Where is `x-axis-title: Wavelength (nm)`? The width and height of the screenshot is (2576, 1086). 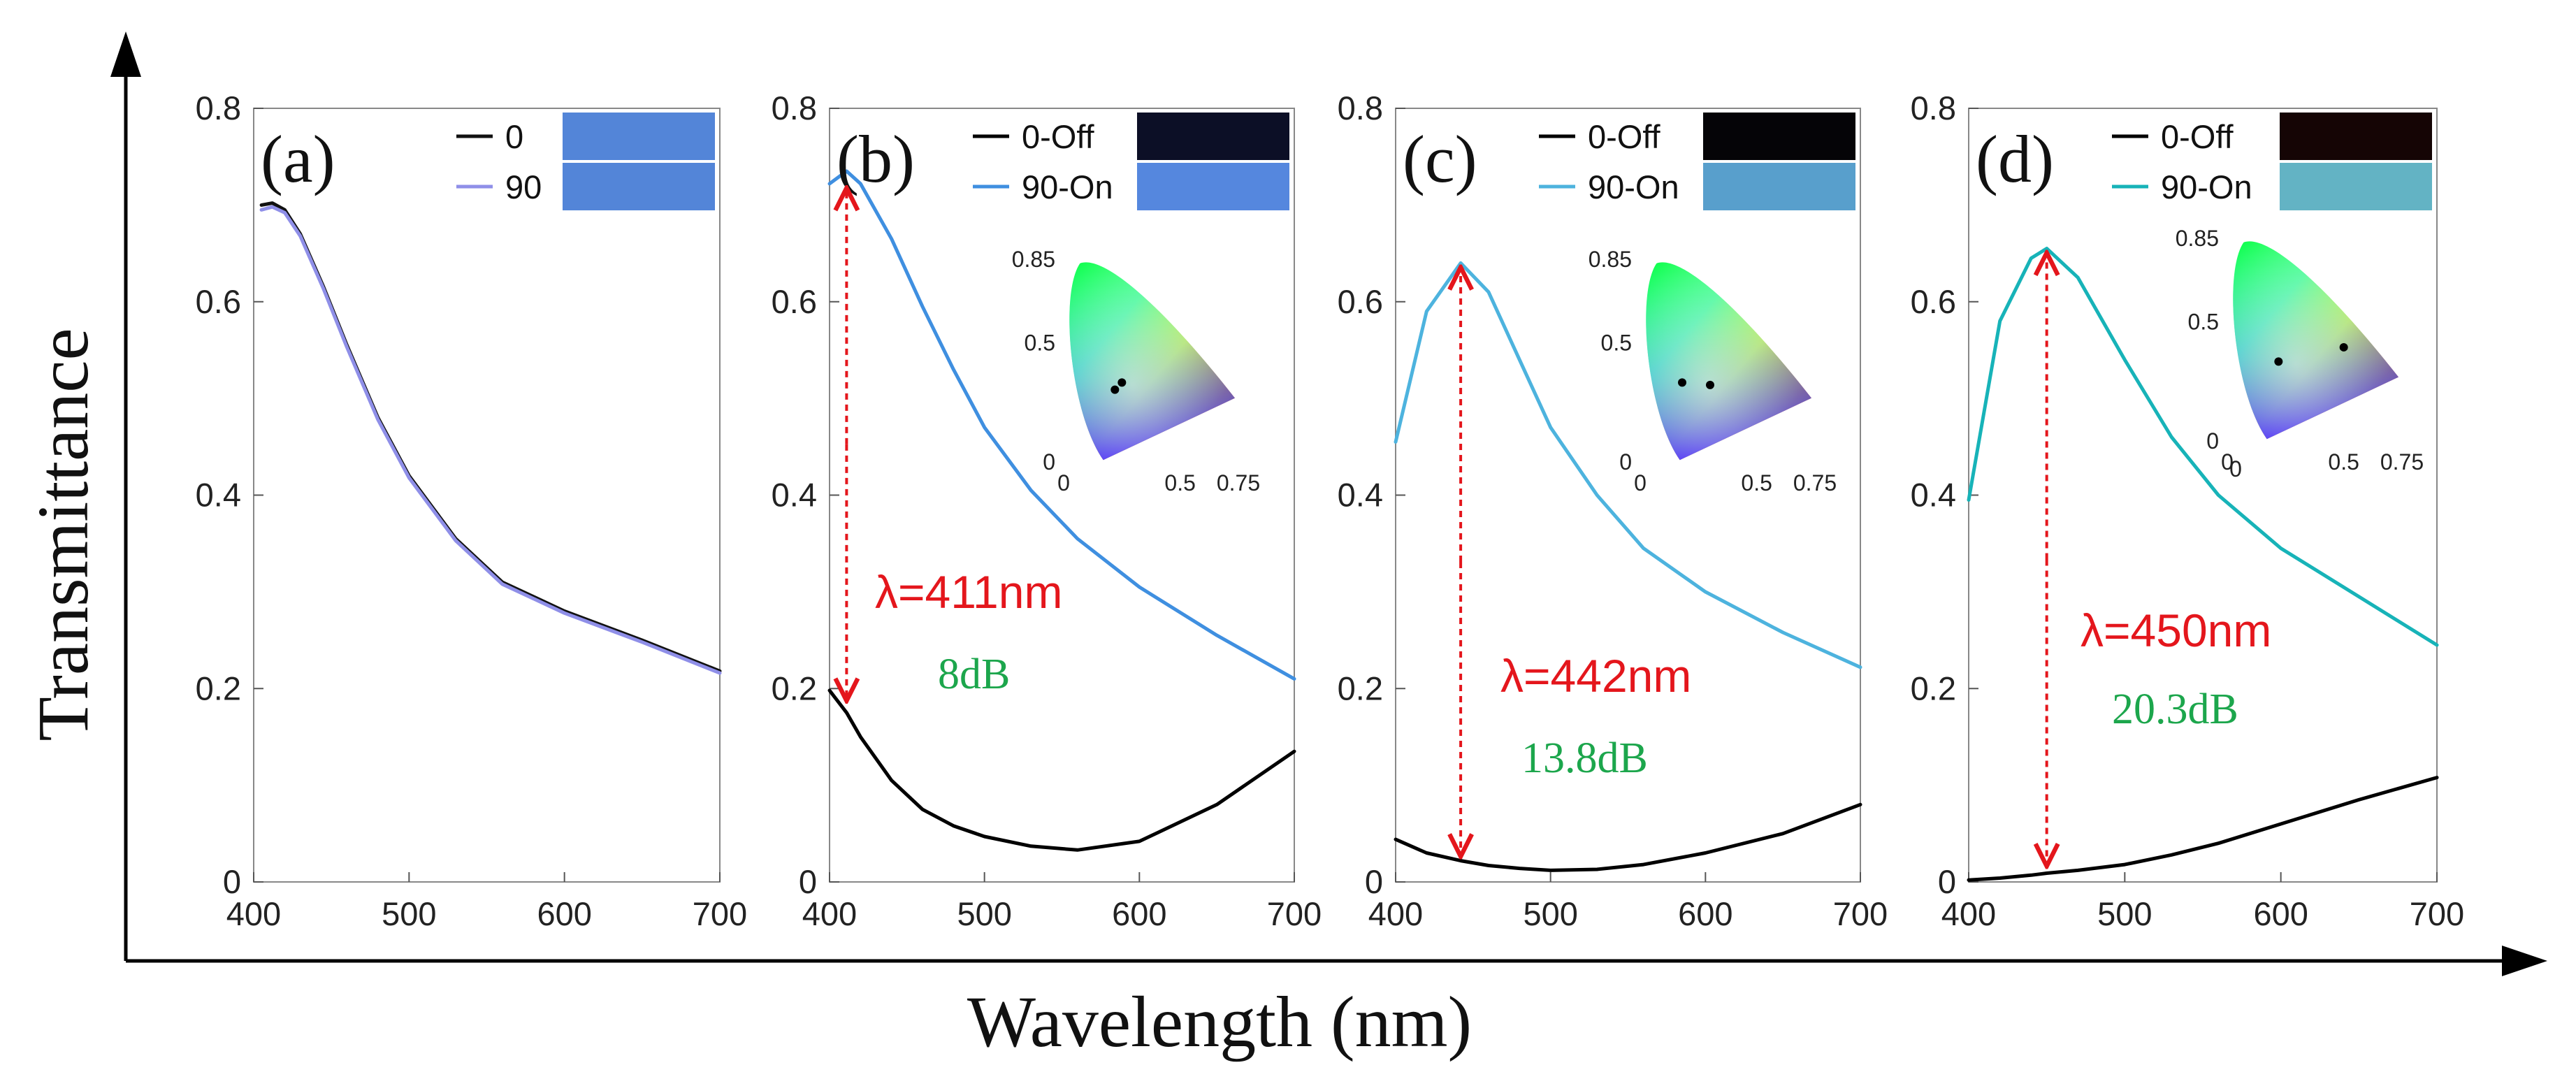
x-axis-title: Wavelength (nm) is located at coordinates (1219, 1022).